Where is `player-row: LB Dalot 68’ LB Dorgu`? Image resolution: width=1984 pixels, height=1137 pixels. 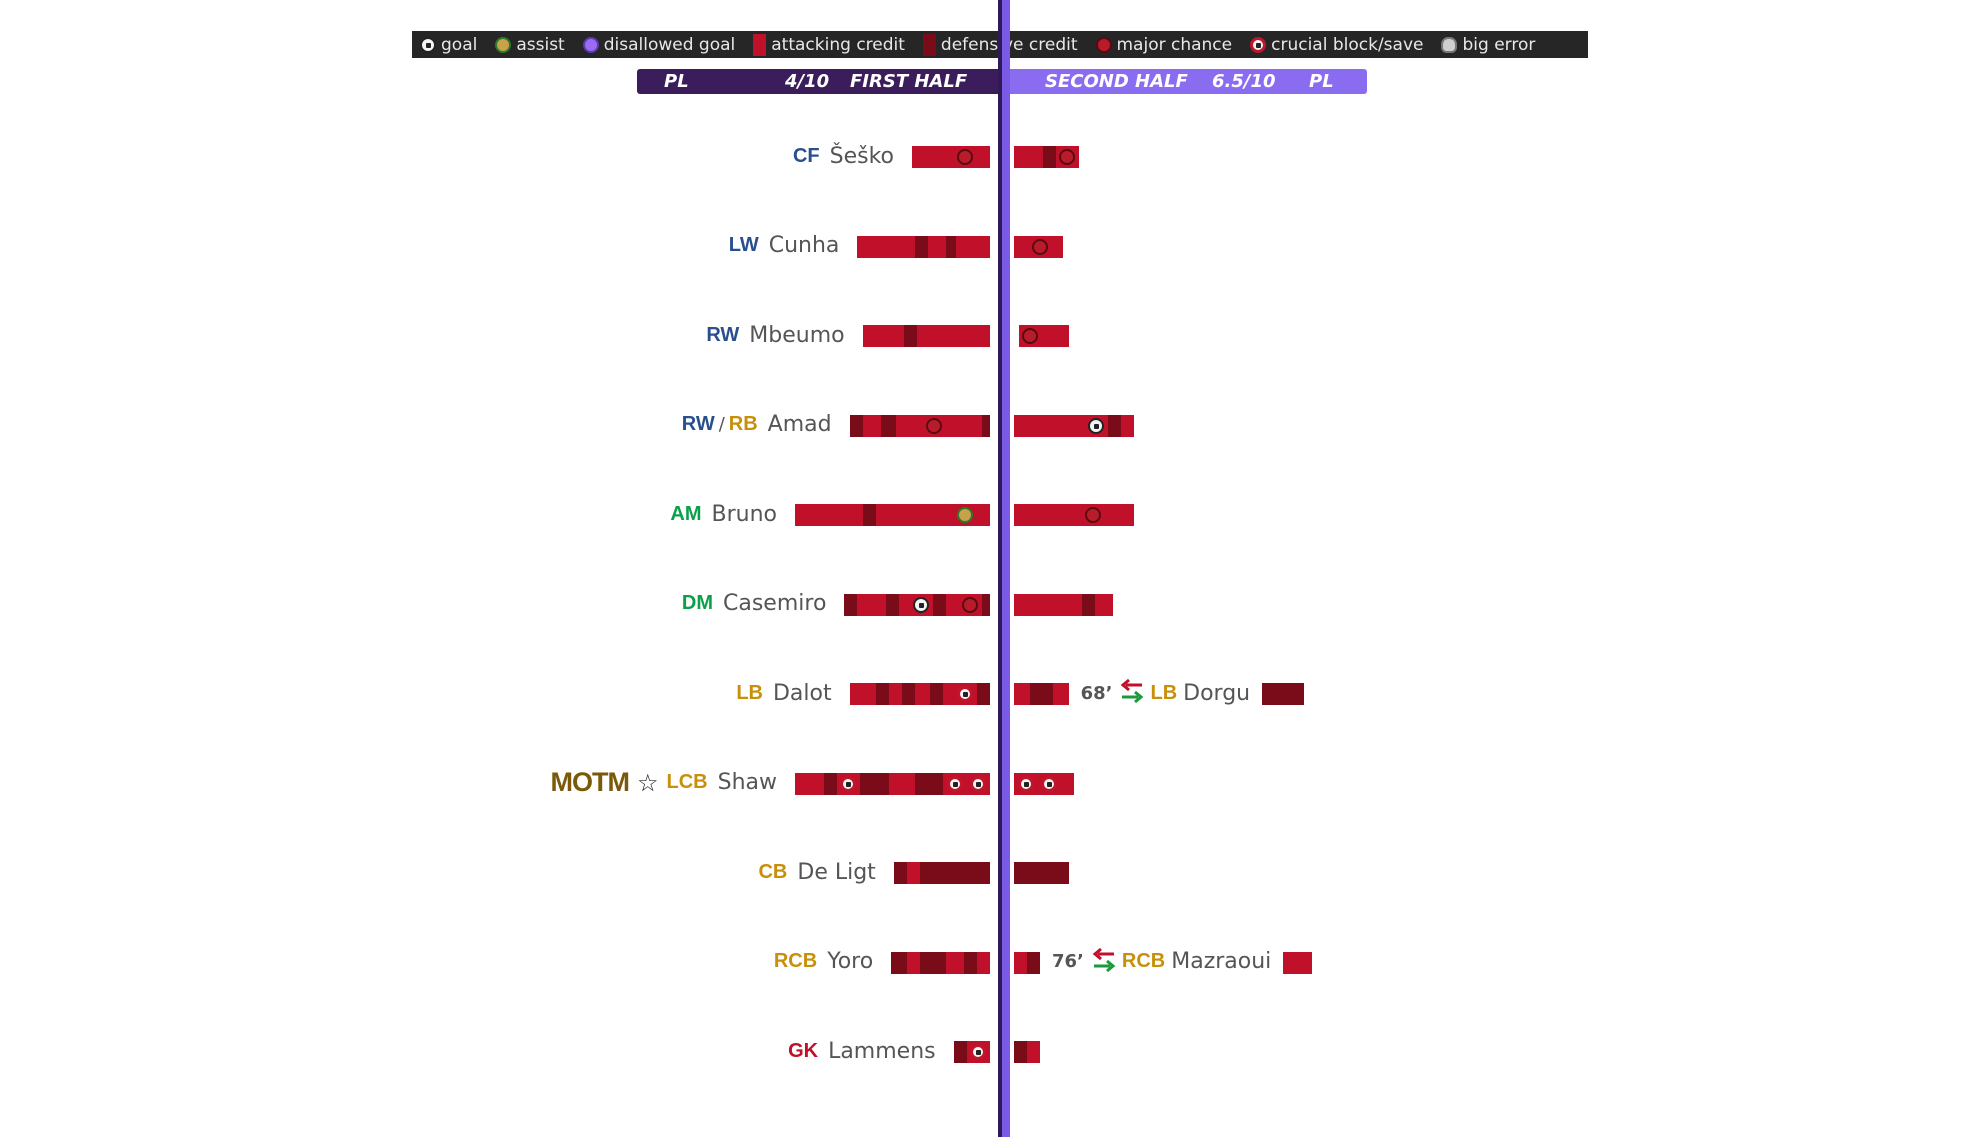 player-row: LB Dalot 68’ LB Dorgu is located at coordinates (992, 693).